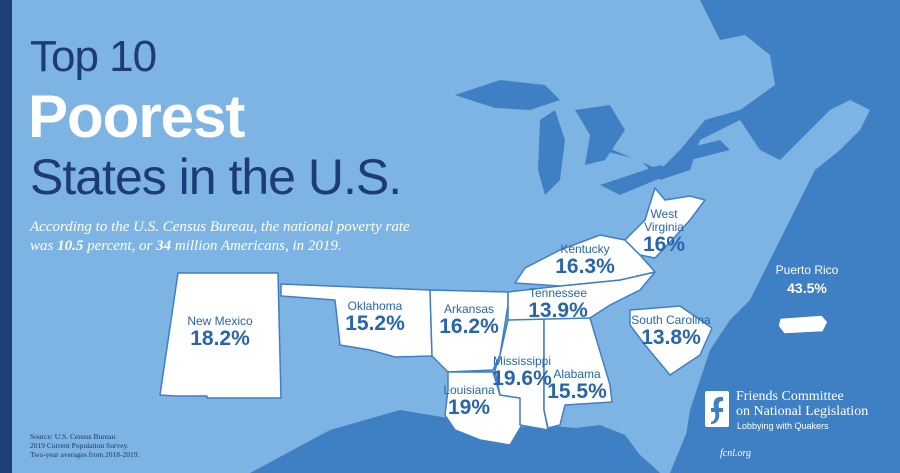 The width and height of the screenshot is (900, 473). What do you see at coordinates (73, 436) in the screenshot?
I see `source-line-1: Source: U.S. Census Bureau` at bounding box center [73, 436].